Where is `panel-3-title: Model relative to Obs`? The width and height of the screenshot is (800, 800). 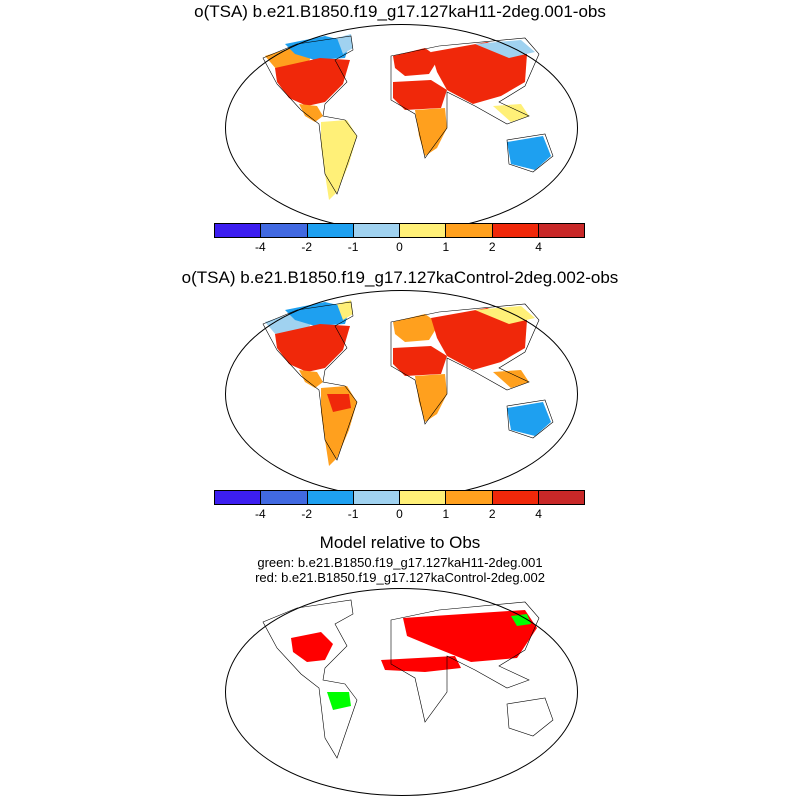
panel-3-title: Model relative to Obs is located at coordinates (400, 542).